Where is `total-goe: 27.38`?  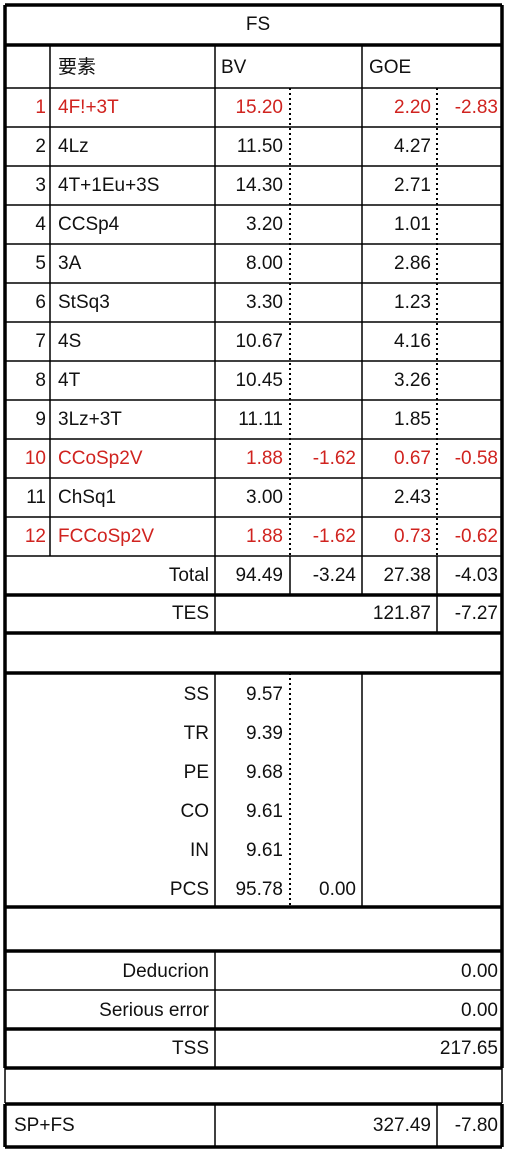
total-goe: 27.38 is located at coordinates (407, 575).